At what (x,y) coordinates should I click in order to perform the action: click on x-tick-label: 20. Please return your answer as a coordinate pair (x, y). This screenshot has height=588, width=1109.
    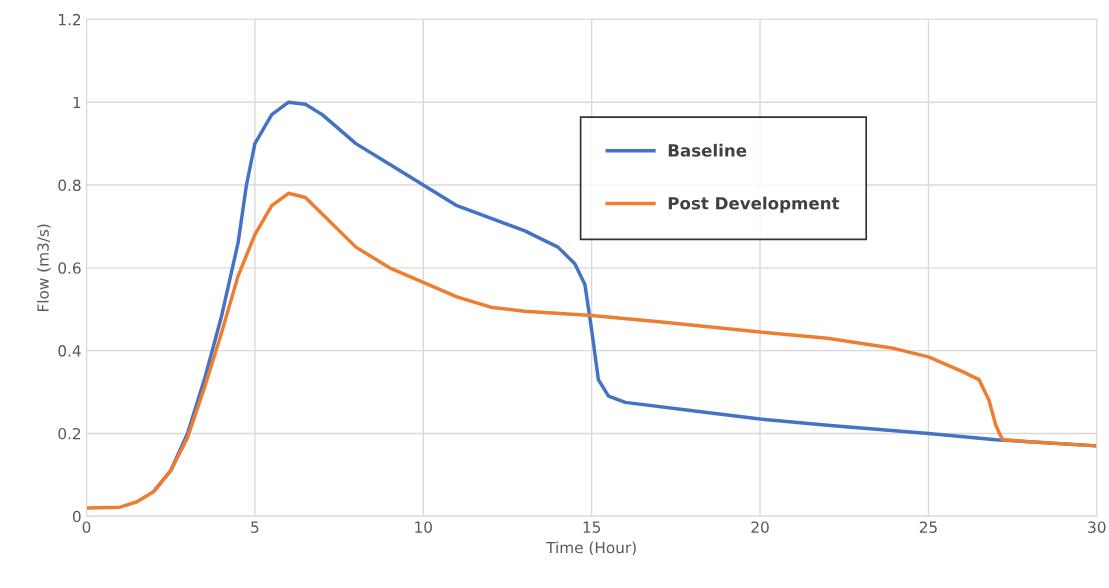
    Looking at the image, I should click on (760, 527).